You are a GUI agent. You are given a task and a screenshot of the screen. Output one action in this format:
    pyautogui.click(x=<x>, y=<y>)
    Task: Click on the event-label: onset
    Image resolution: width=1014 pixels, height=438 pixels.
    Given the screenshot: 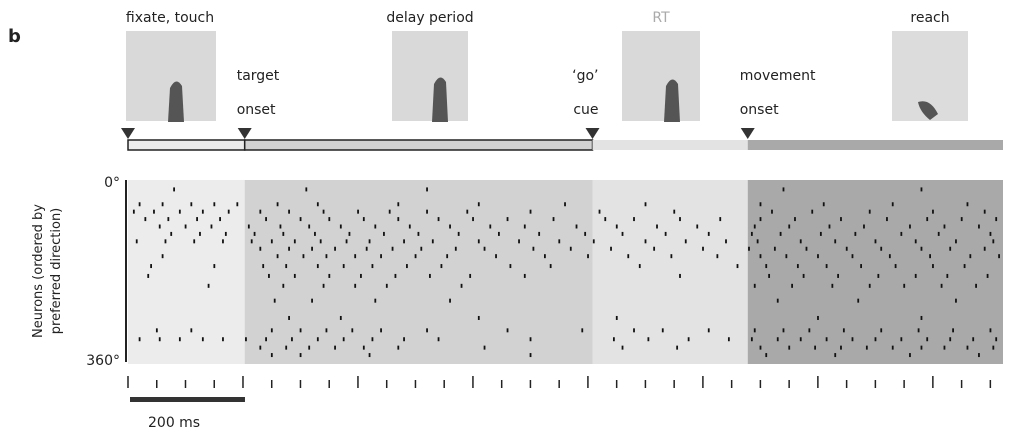 What is the action you would take?
    pyautogui.click(x=759, y=110)
    